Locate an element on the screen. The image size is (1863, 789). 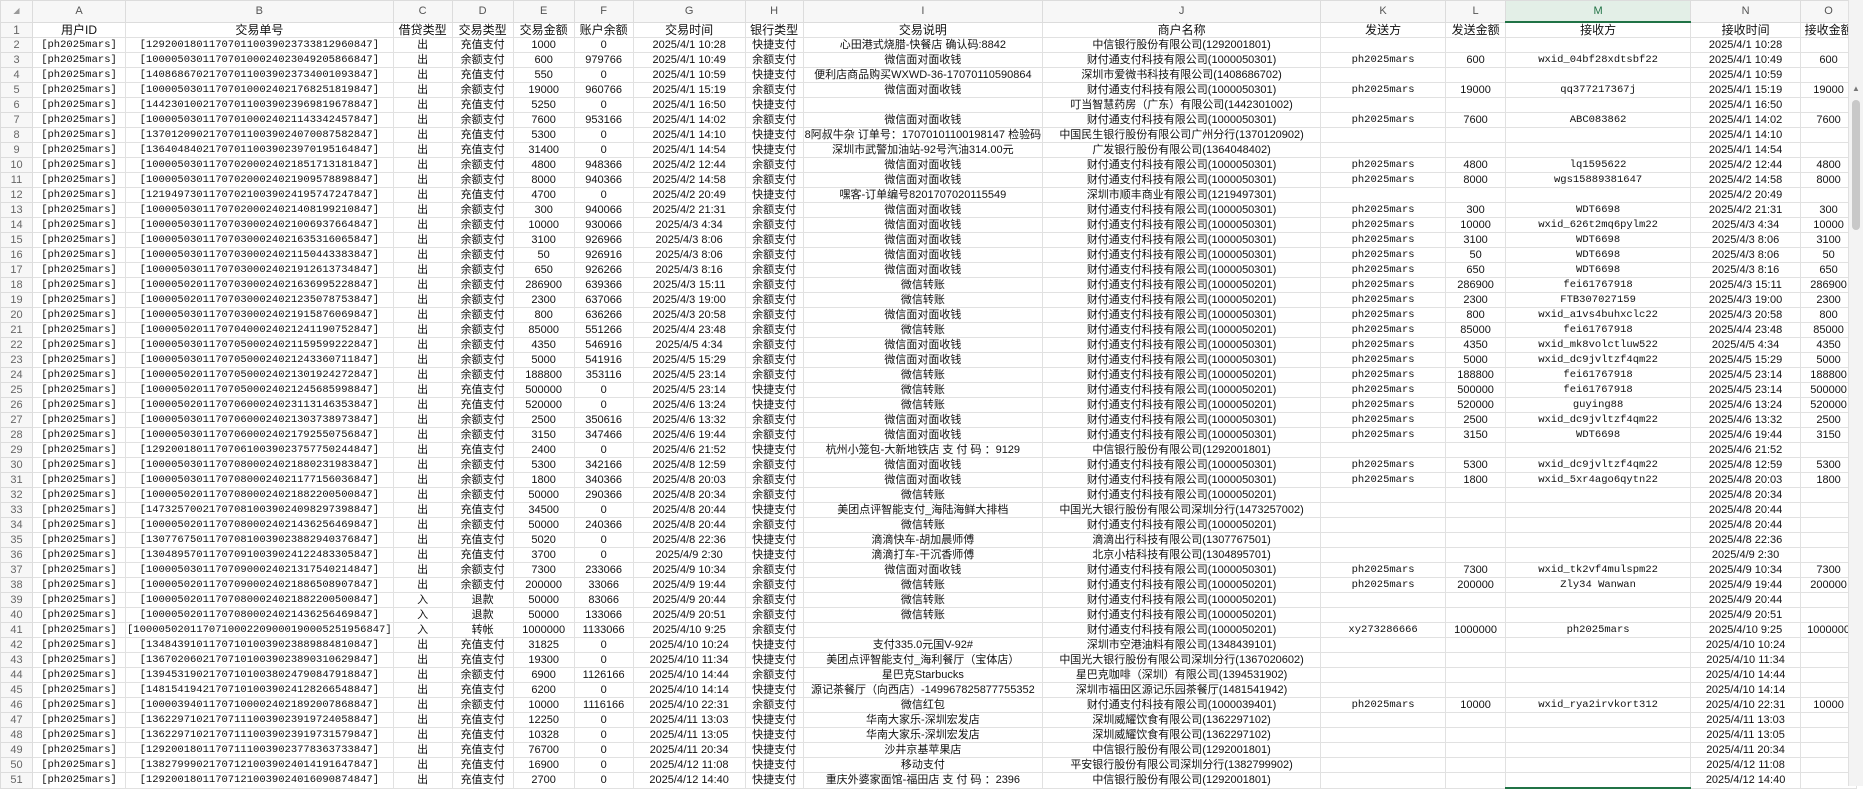
row-number: 12 is located at coordinates (16, 195).